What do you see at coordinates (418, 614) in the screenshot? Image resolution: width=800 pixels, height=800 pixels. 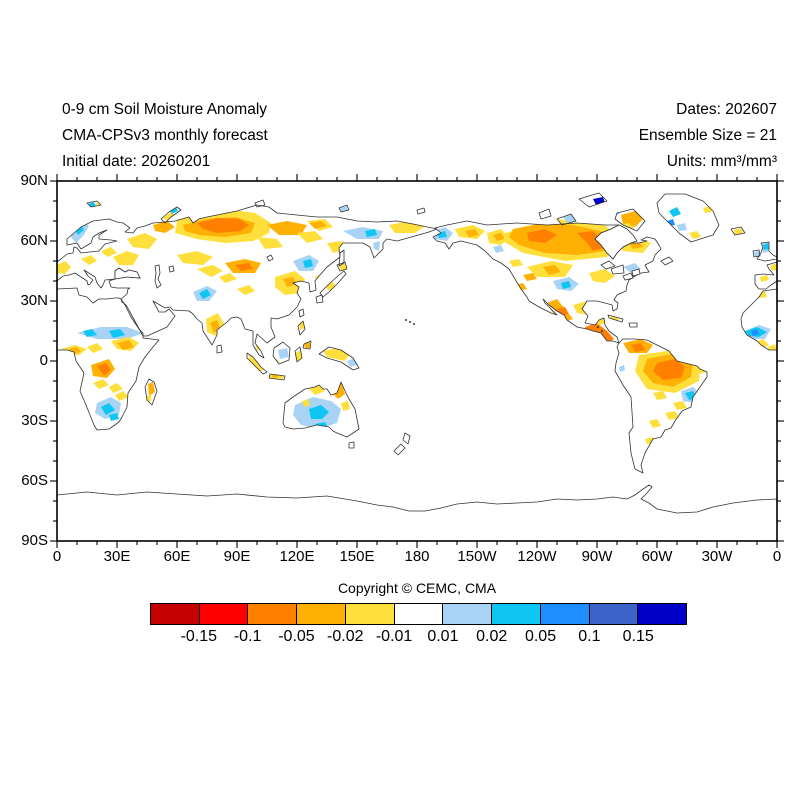 I see `colorbar` at bounding box center [418, 614].